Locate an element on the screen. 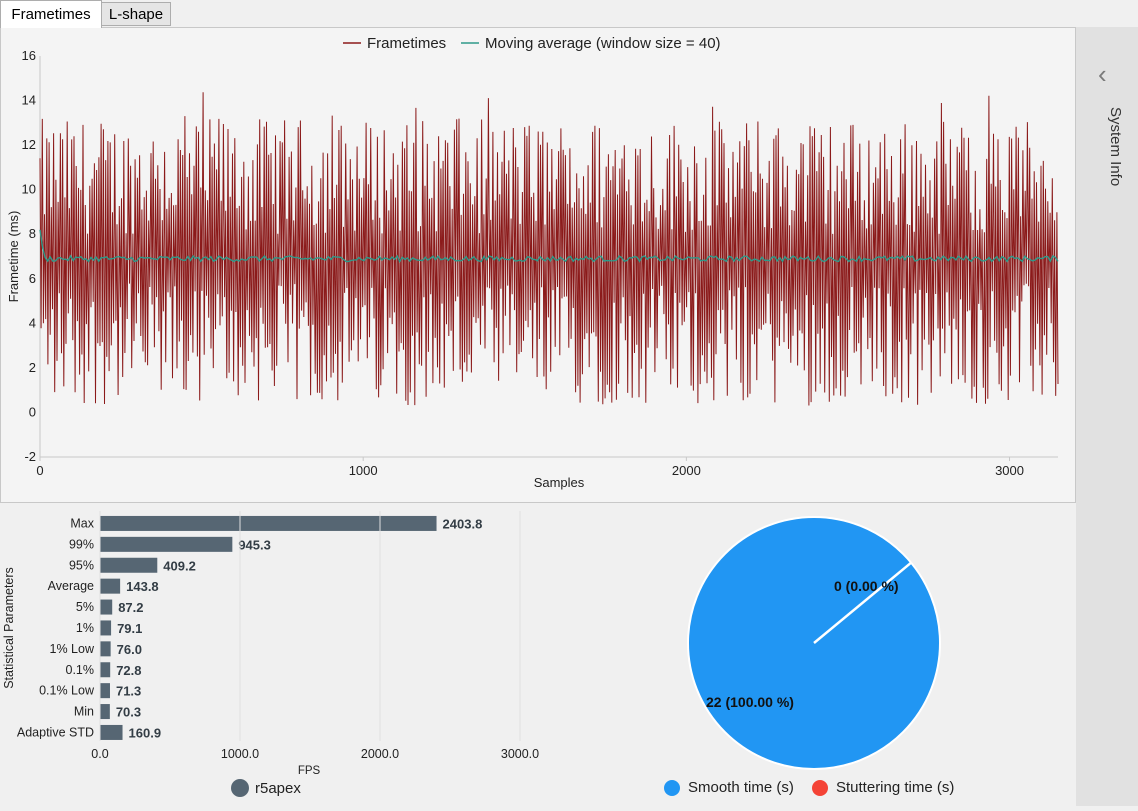  y-tick-label: 10 is located at coordinates (29, 189).